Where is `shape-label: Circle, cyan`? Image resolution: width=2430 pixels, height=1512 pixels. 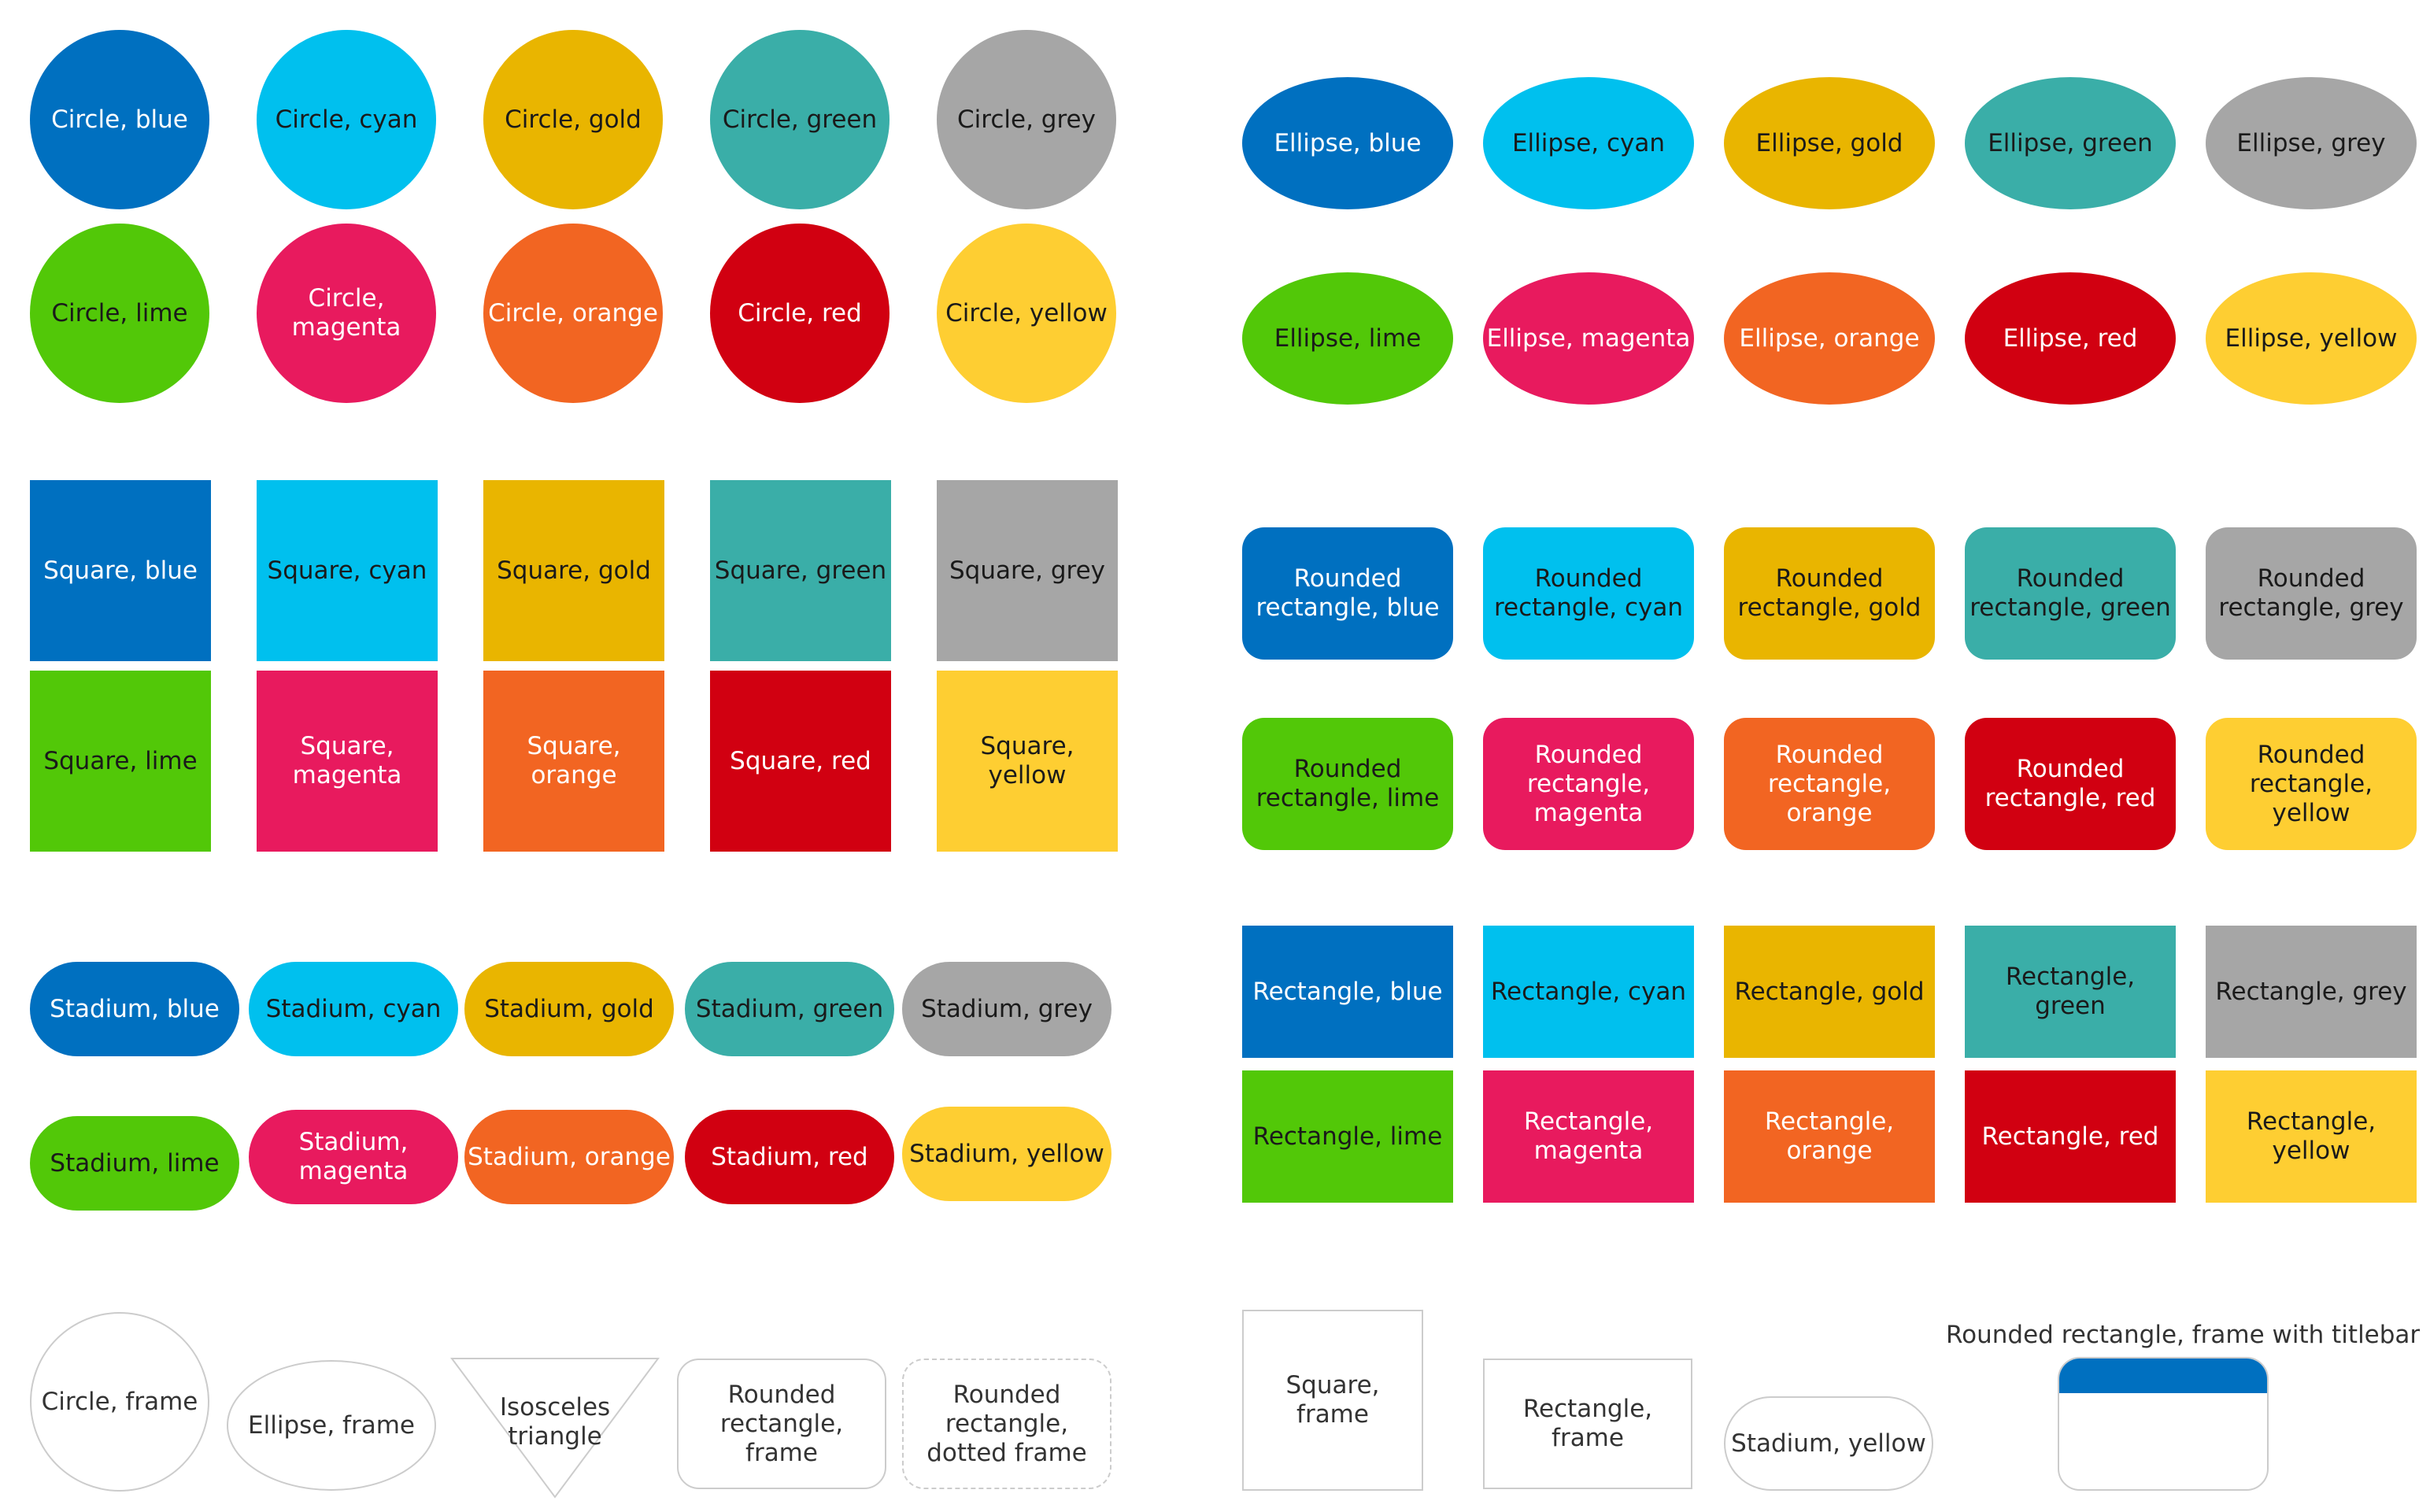 shape-label: Circle, cyan is located at coordinates (346, 120).